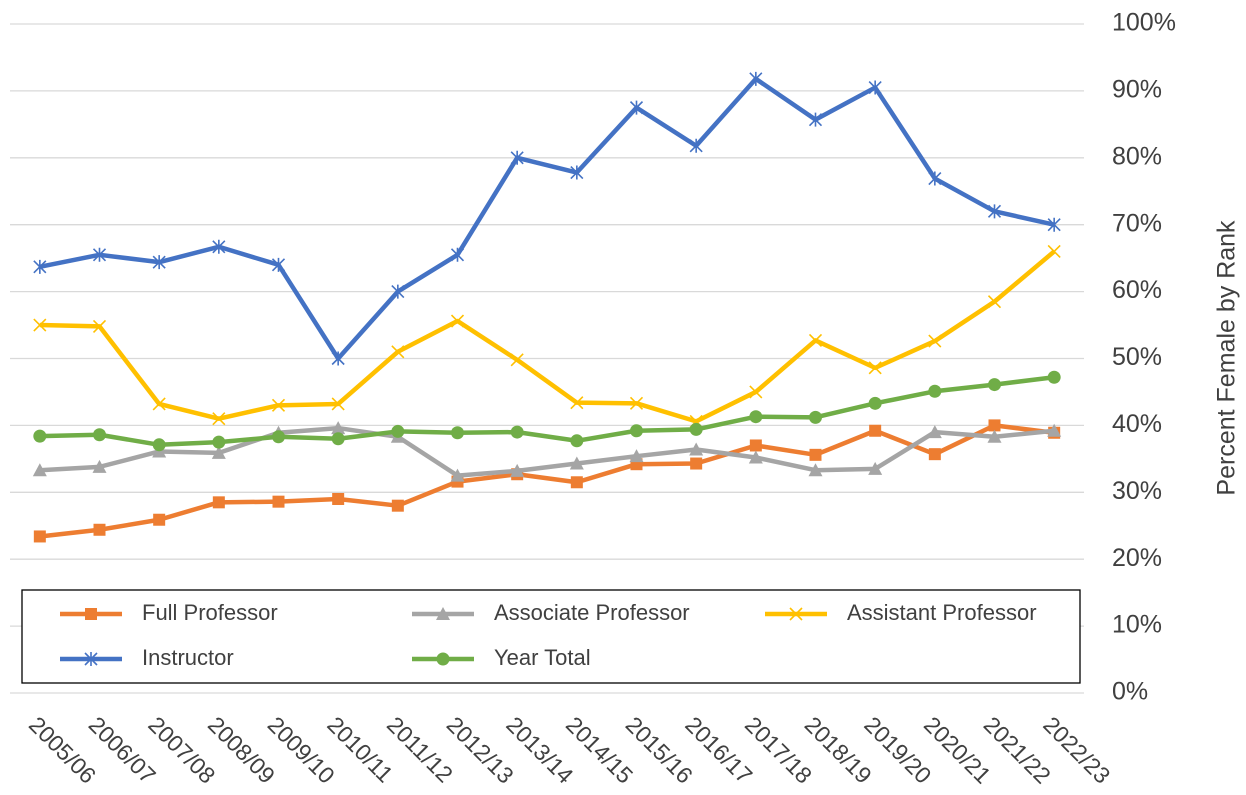  Describe the element at coordinates (1227, 358) in the screenshot. I see `y-axis-title: Percent Female by Rank` at that location.